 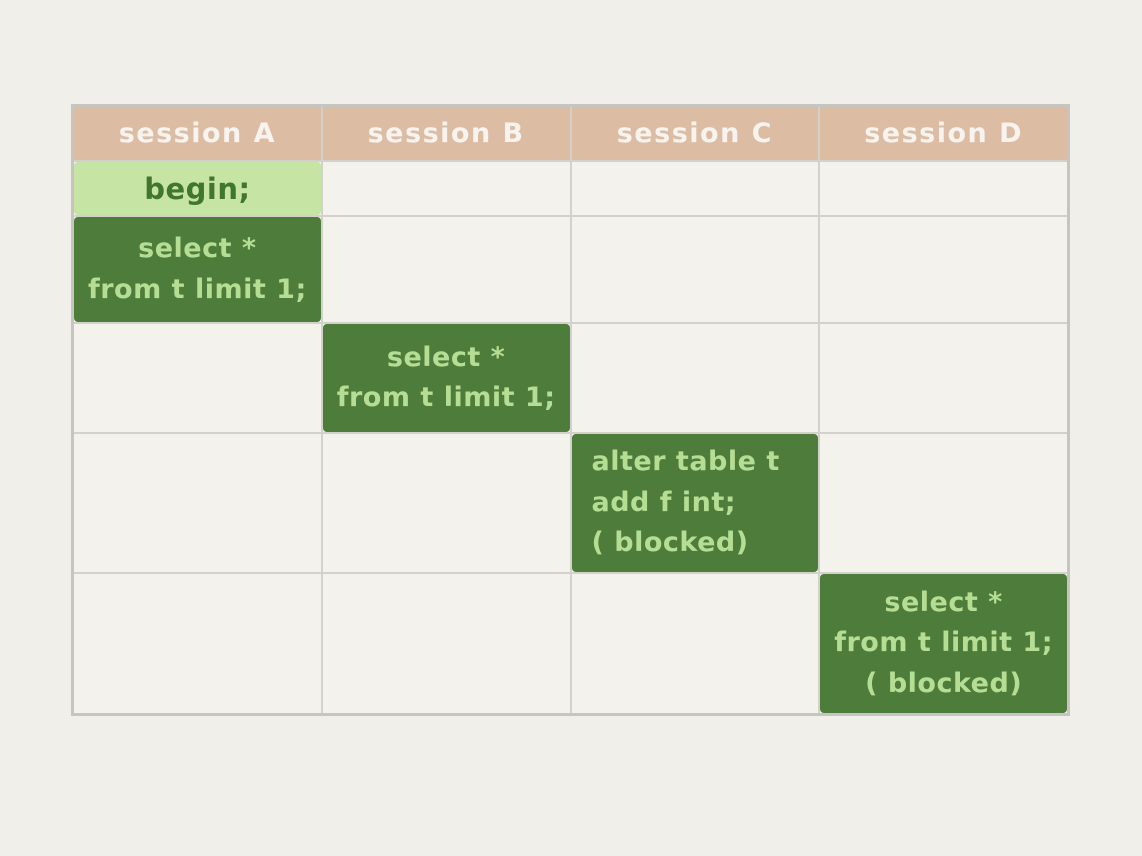 I want to click on column-header-session-c: session C, so click(x=695, y=133).